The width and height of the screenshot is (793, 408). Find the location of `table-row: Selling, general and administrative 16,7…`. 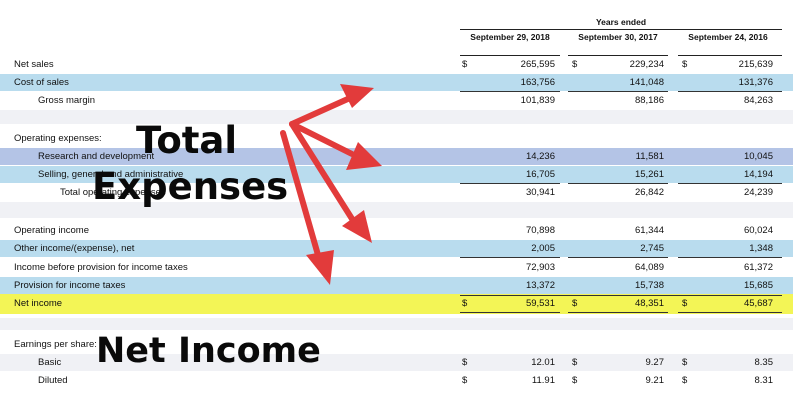

table-row: Selling, general and administrative 16,7… is located at coordinates (396, 174).